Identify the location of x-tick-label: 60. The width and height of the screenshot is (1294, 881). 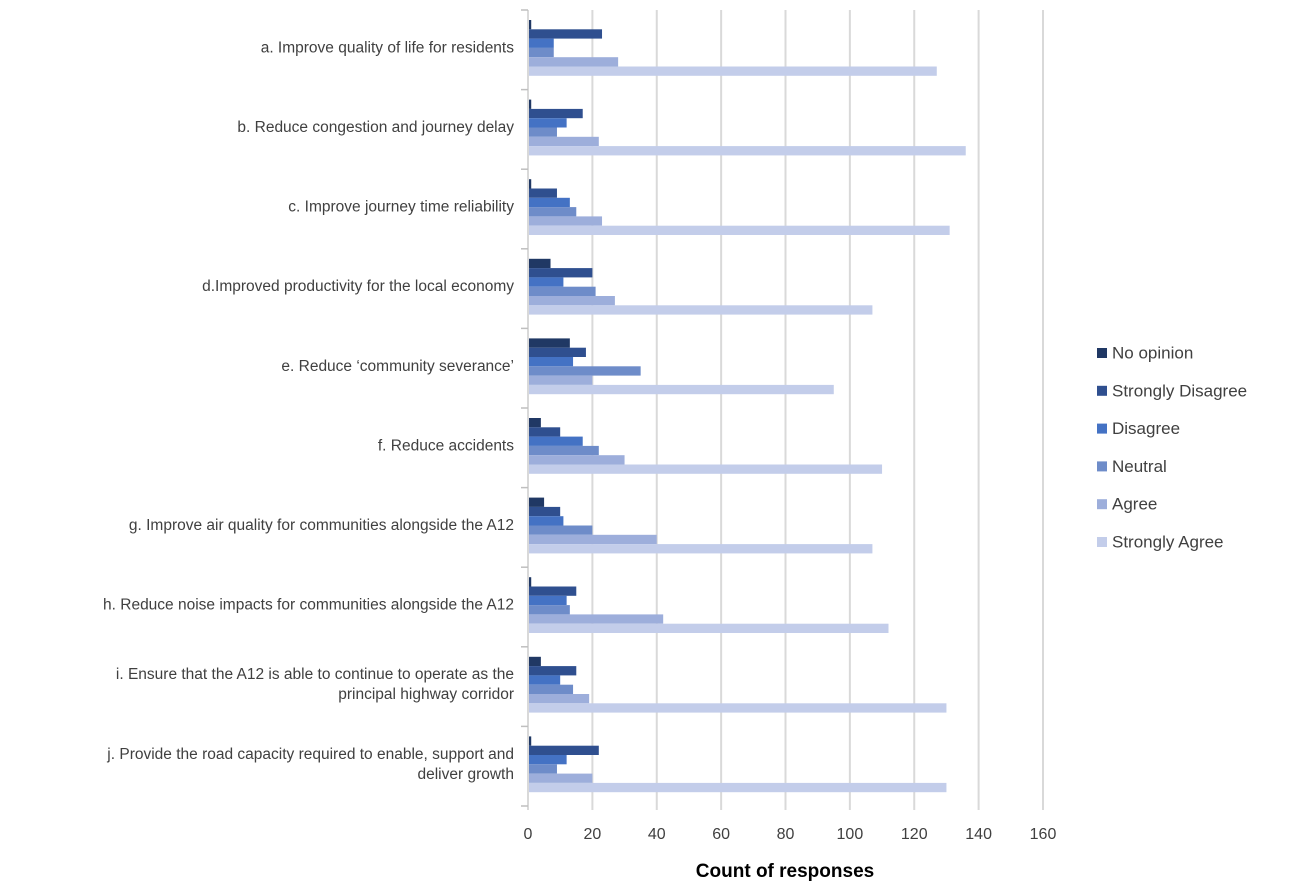
(721, 834).